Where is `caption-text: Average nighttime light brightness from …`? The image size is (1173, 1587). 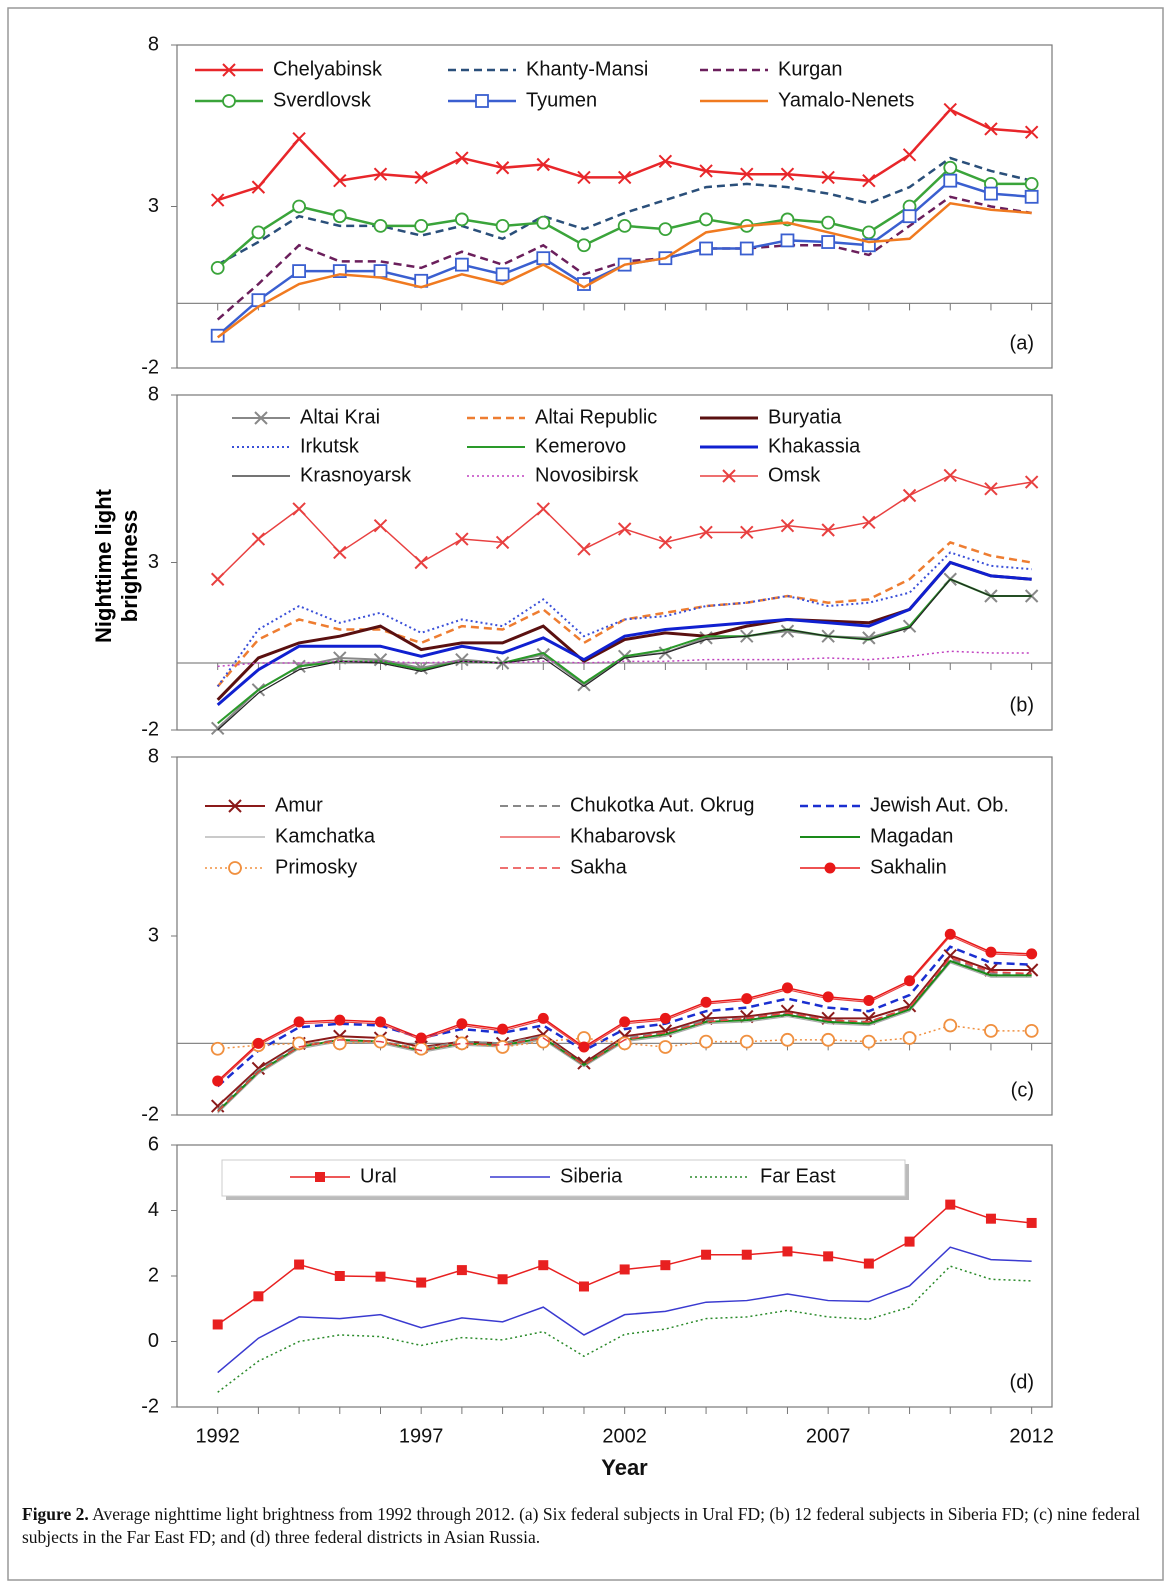
caption-text: Average nighttime light brightness from … is located at coordinates (581, 1525).